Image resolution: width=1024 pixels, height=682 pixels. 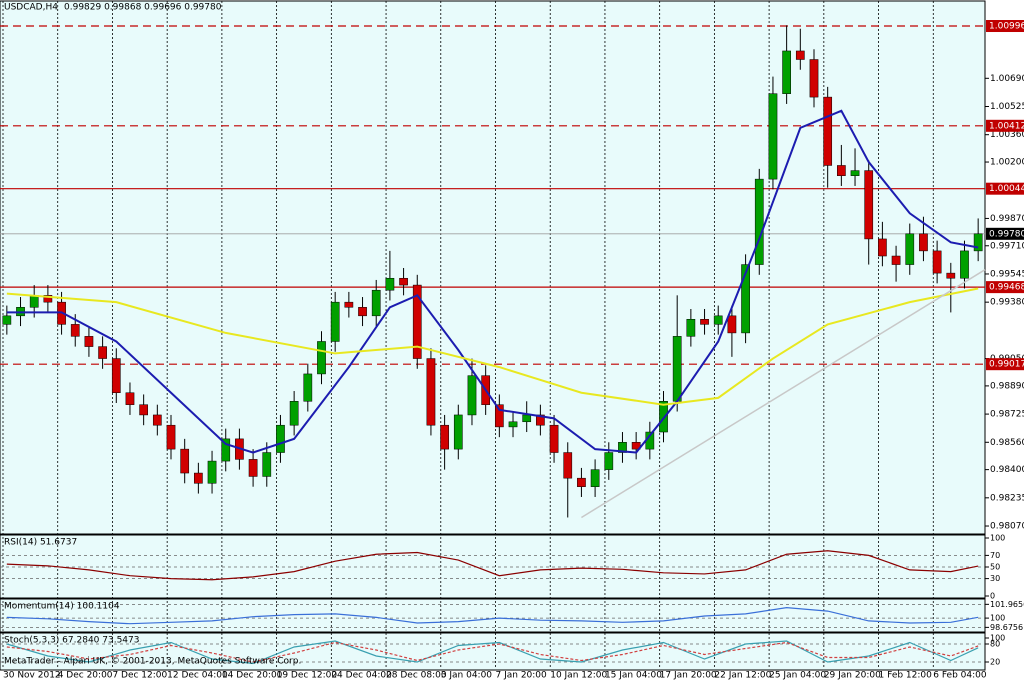 What do you see at coordinates (1007, 107) in the screenshot?
I see `y-tick-label: 1.00525` at bounding box center [1007, 107].